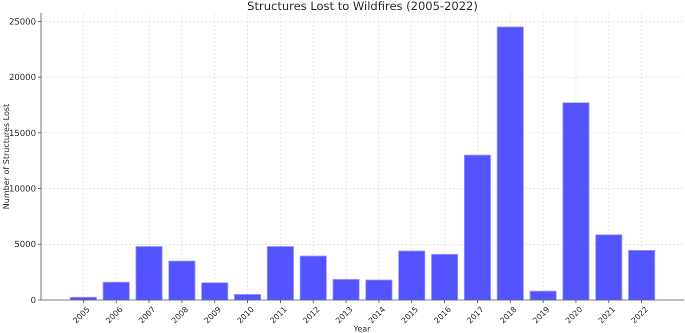  Describe the element at coordinates (22, 189) in the screenshot. I see `y-tick-label: 10000` at that location.